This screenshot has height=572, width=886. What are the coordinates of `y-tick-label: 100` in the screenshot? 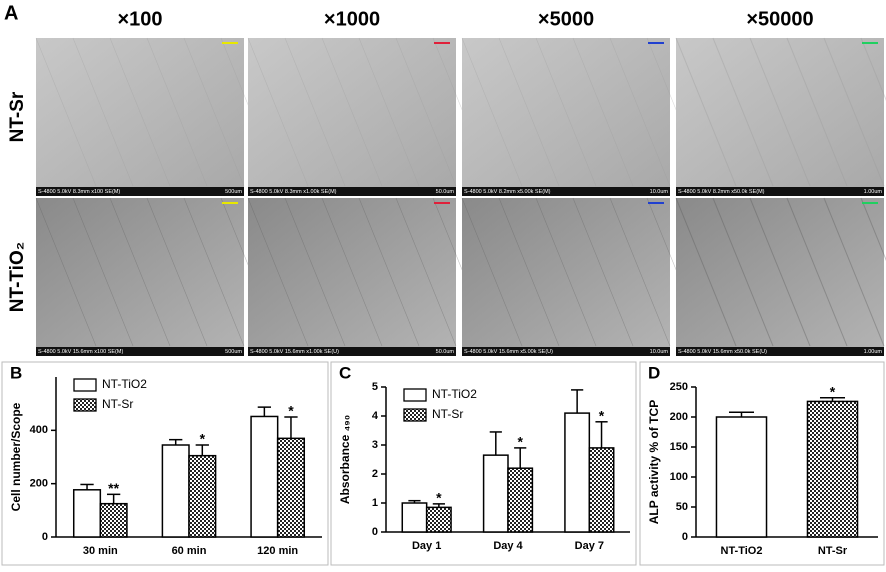 It's located at (679, 477).